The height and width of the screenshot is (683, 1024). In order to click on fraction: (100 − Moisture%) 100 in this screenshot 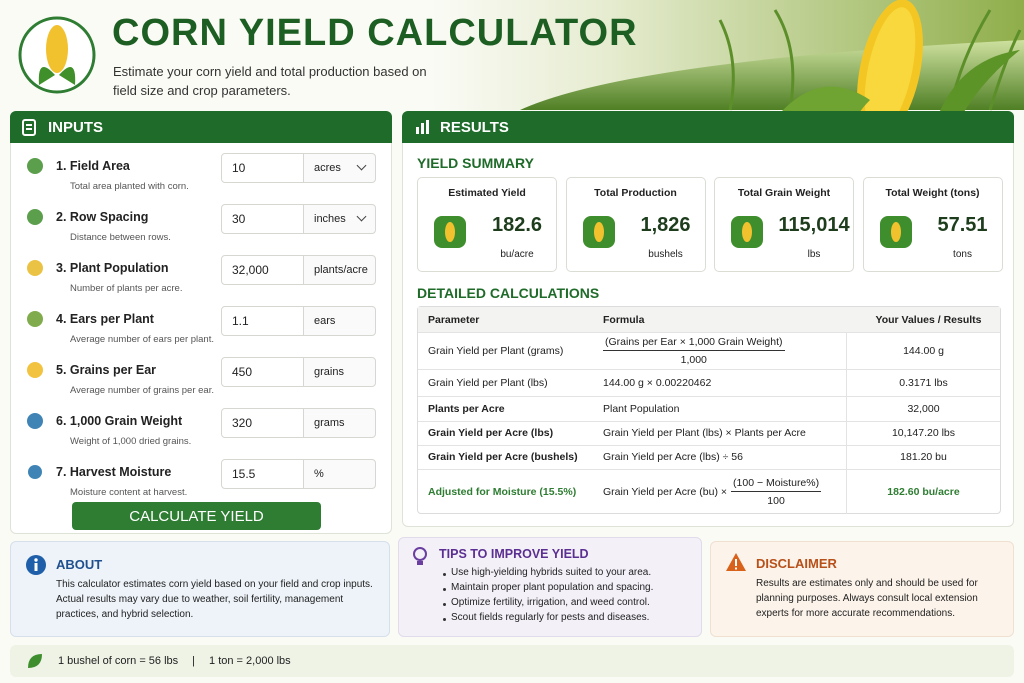, I will do `click(776, 492)`.